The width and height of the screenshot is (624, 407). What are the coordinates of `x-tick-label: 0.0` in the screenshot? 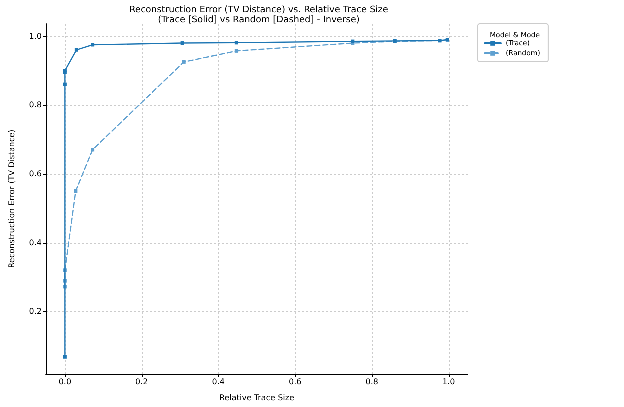 It's located at (65, 382).